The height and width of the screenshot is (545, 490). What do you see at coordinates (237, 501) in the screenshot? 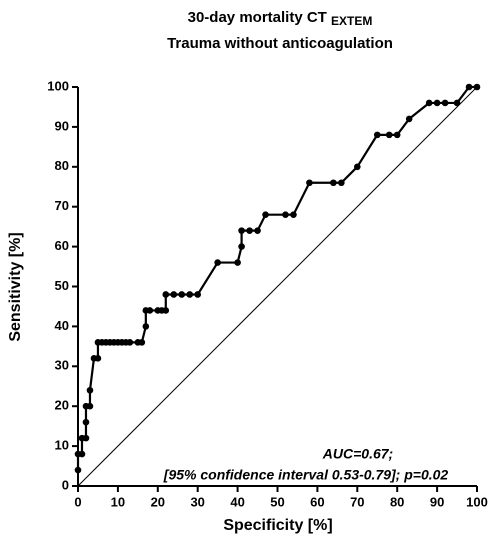
I see `x-tick-label: 40` at bounding box center [237, 501].